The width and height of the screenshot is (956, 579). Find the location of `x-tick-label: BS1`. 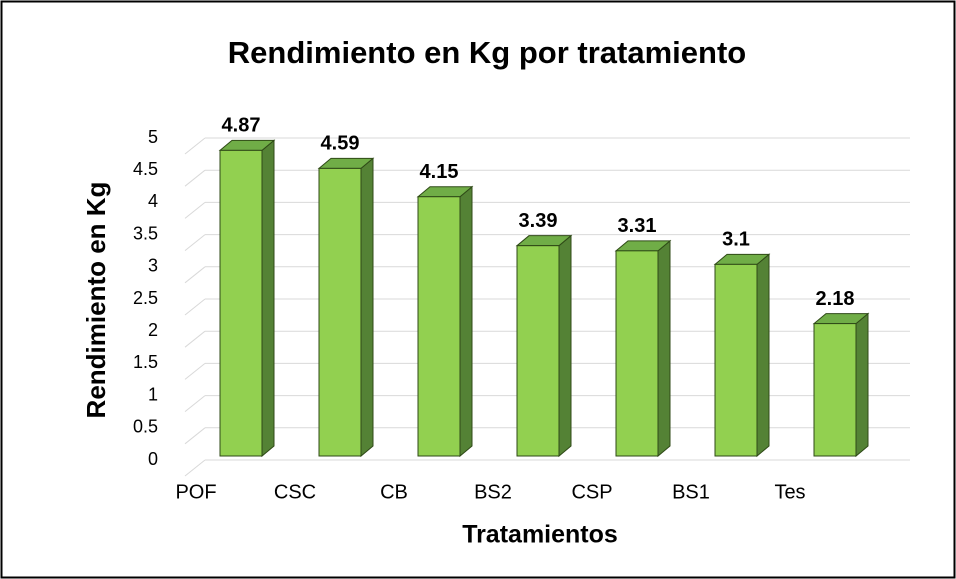

x-tick-label: BS1 is located at coordinates (691, 492).